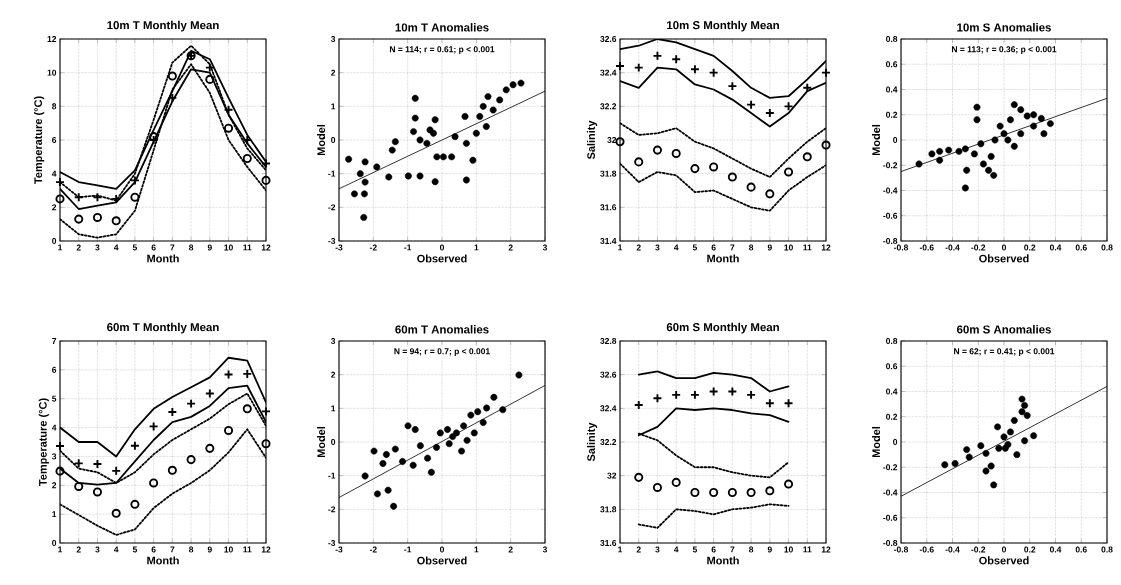  I want to click on x-tick-label: 12, so click(826, 247).